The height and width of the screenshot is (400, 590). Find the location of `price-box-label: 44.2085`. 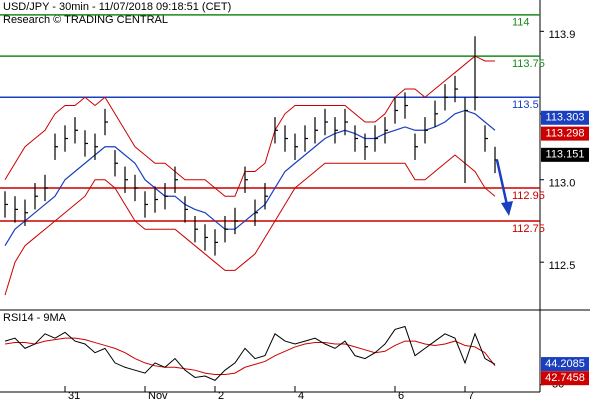

price-box-label: 44.2085 is located at coordinates (565, 364).